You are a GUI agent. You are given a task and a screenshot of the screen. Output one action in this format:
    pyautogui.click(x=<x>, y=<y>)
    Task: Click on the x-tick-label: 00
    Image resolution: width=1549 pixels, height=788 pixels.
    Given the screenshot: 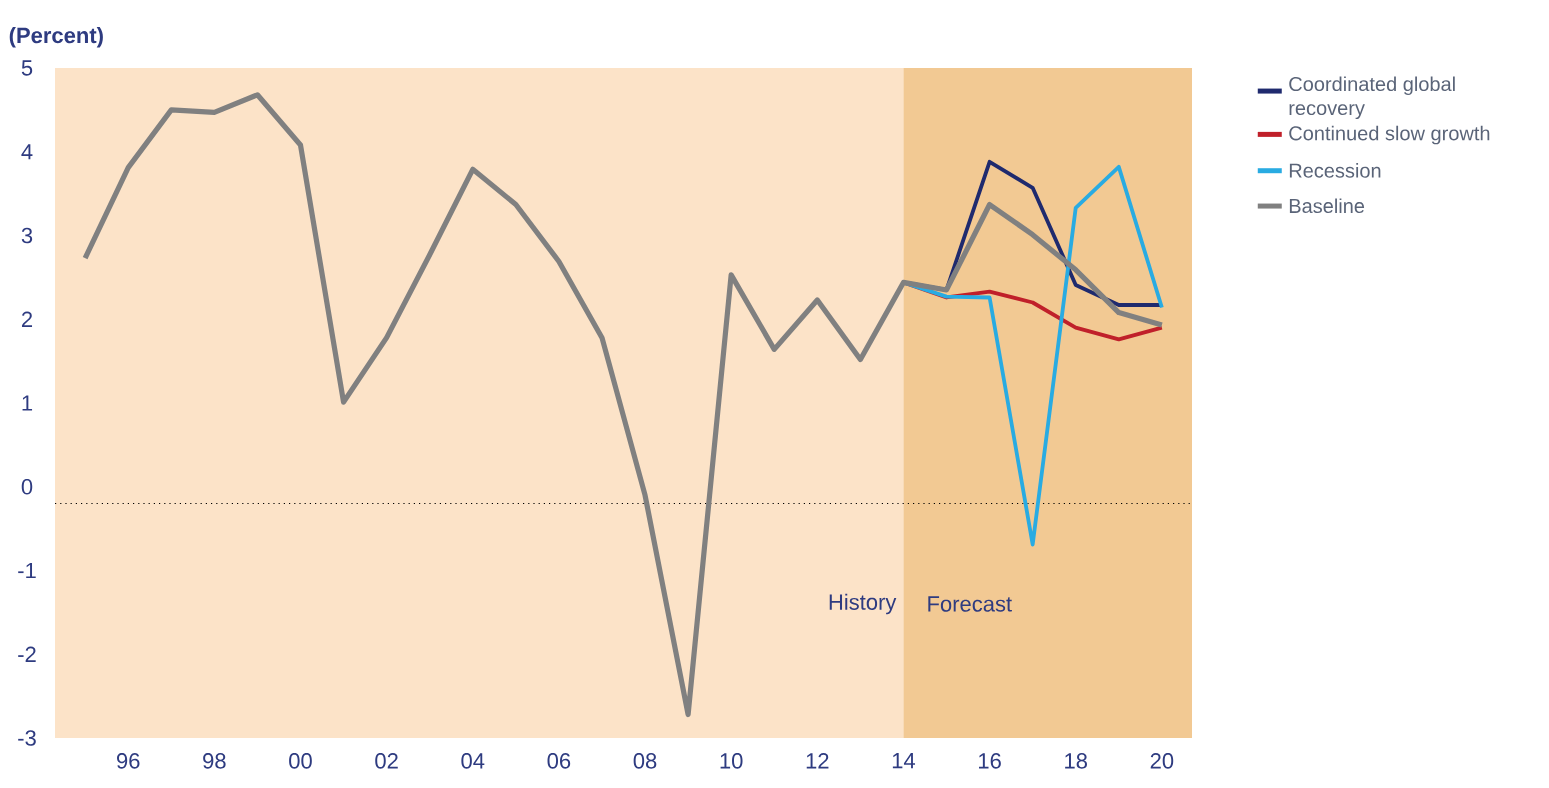 What is the action you would take?
    pyautogui.click(x=300, y=761)
    